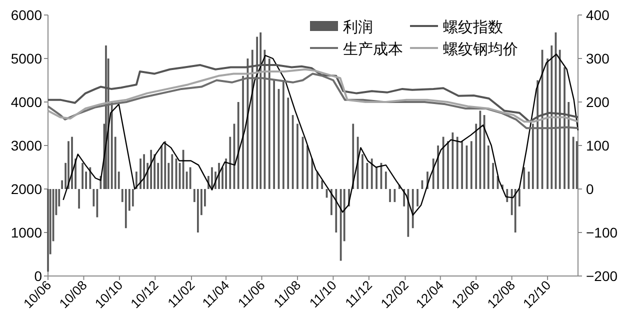 This screenshot has height=335, width=625. I want to click on y2-tick-label: −100, so click(602, 232).